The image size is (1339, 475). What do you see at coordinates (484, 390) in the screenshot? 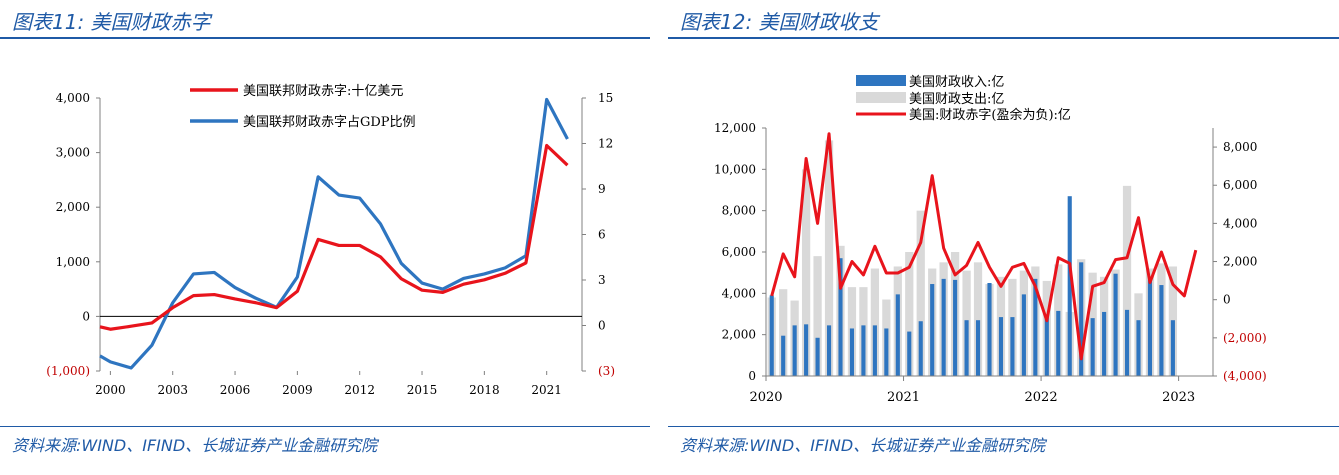
I see `x-tick-label: 2018` at bounding box center [484, 390].